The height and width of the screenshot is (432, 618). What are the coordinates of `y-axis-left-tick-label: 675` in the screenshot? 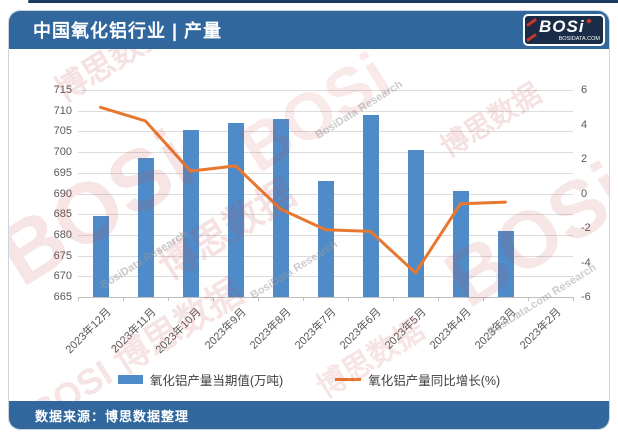 It's located at (62, 255).